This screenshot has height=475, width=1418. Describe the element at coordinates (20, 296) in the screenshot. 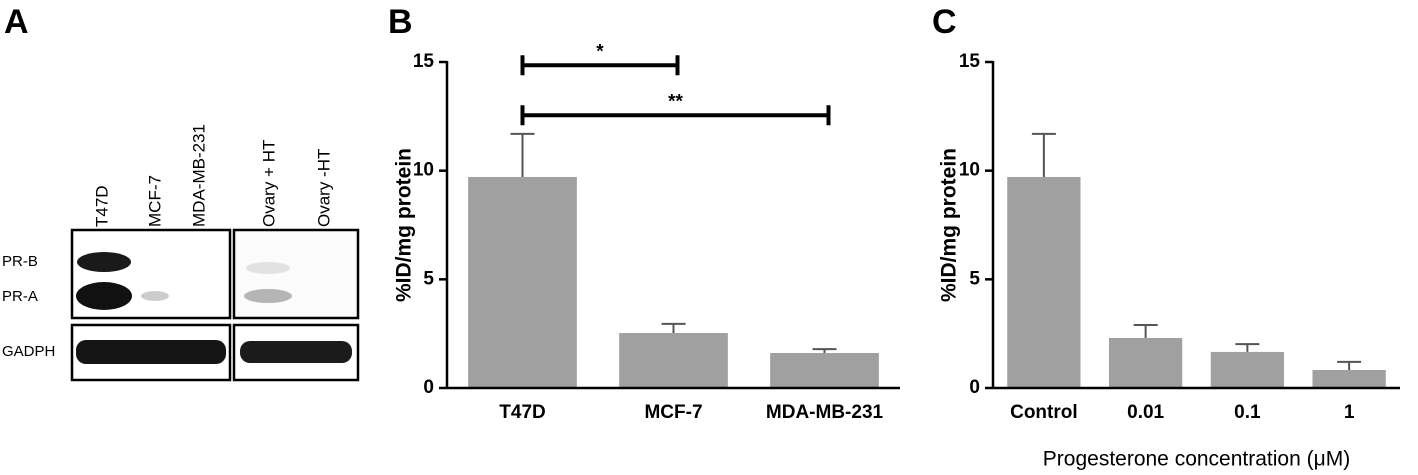

I see `row-label: PR-A` at that location.